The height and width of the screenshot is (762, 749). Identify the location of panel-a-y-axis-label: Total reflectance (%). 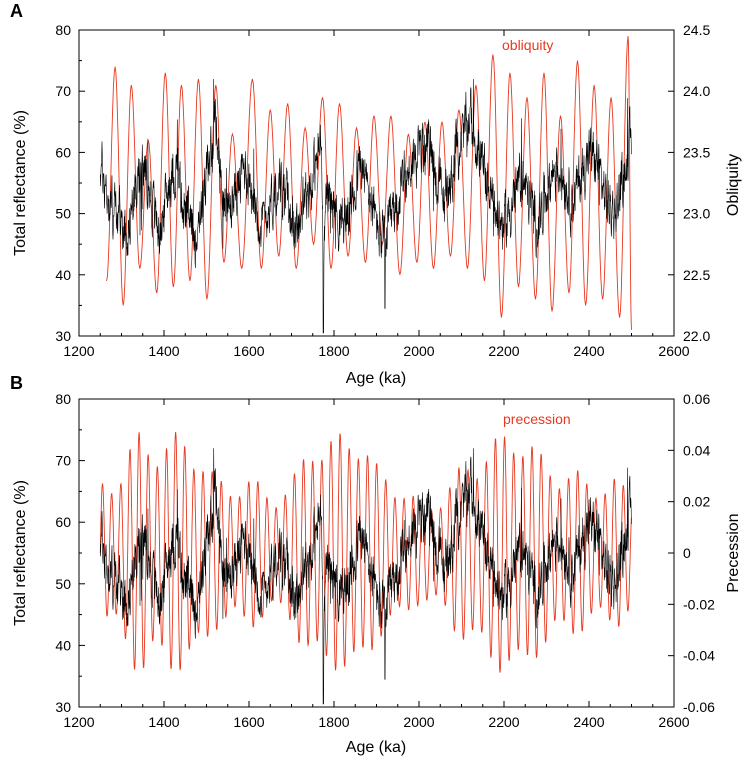
(20, 183).